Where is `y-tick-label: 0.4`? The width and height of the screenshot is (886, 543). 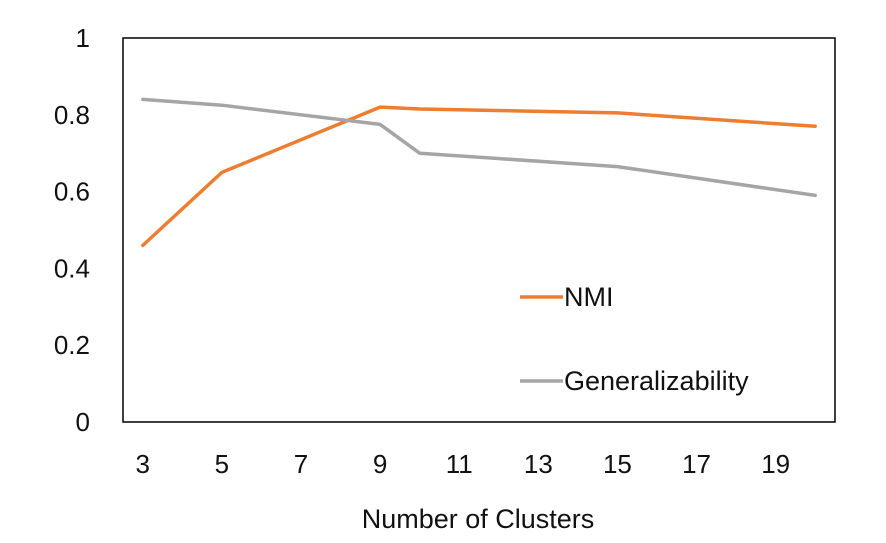 y-tick-label: 0.4 is located at coordinates (72, 268).